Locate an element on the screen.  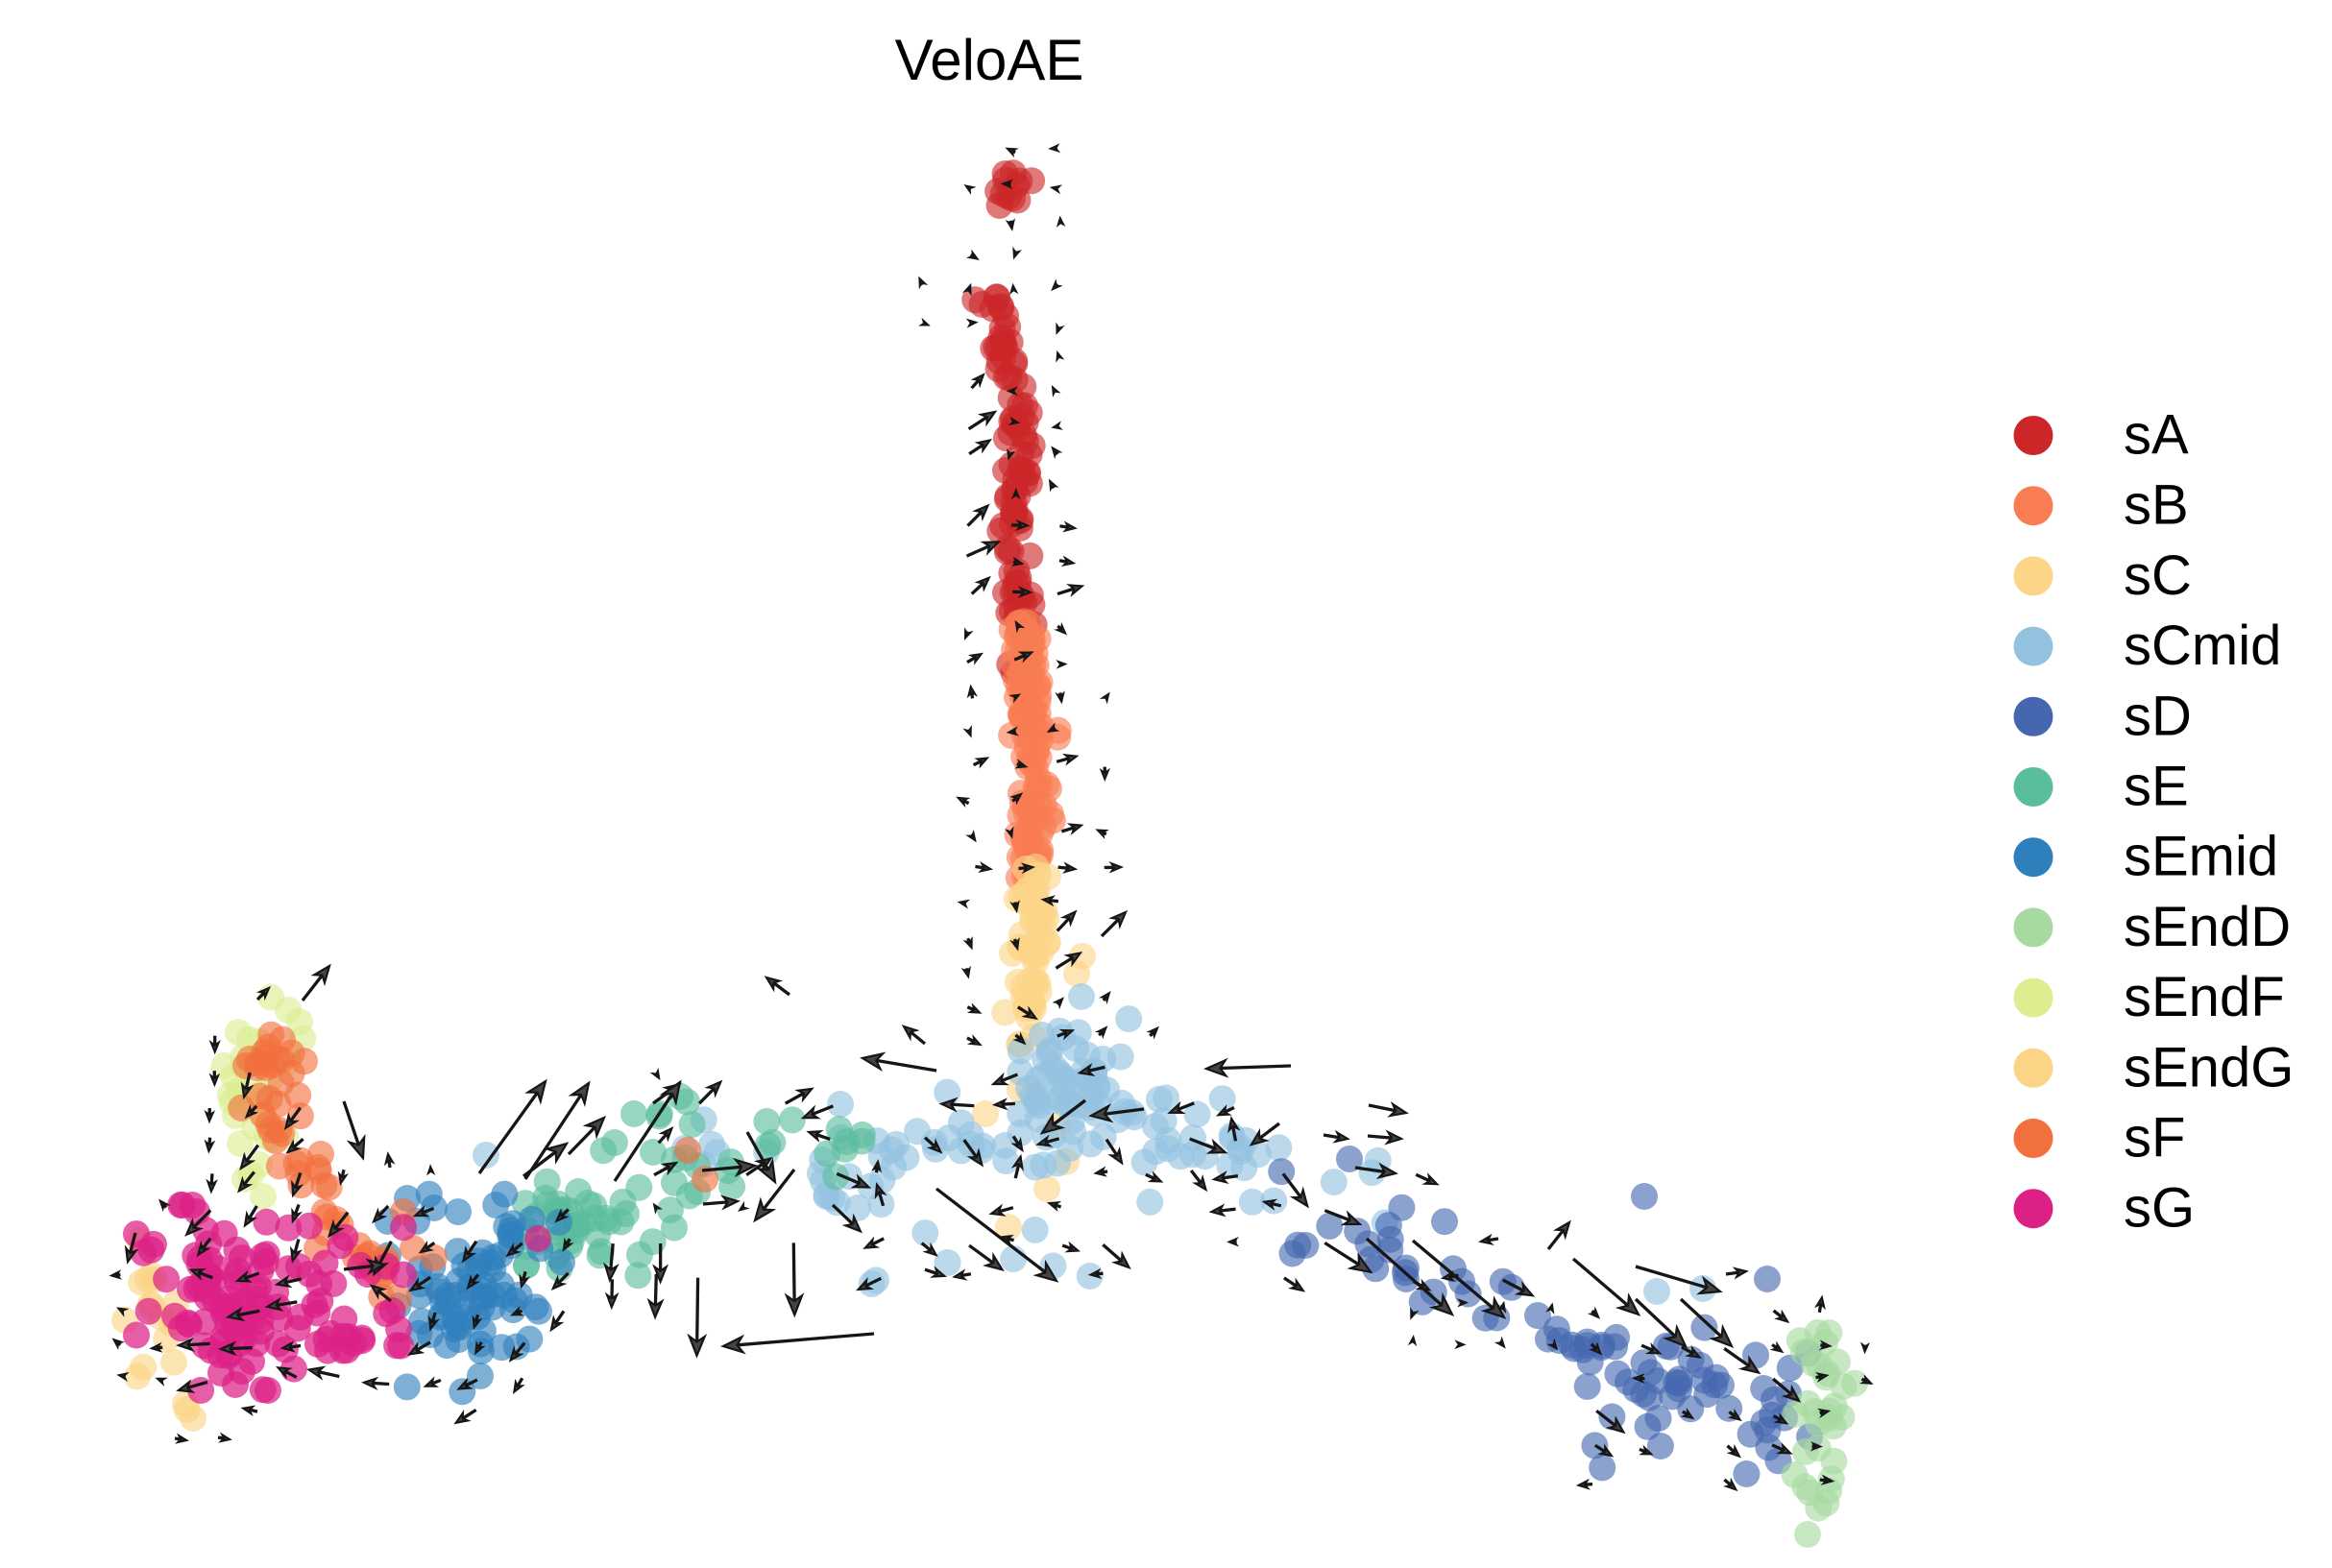
svg-text: sEndF is located at coordinates (2204, 997).